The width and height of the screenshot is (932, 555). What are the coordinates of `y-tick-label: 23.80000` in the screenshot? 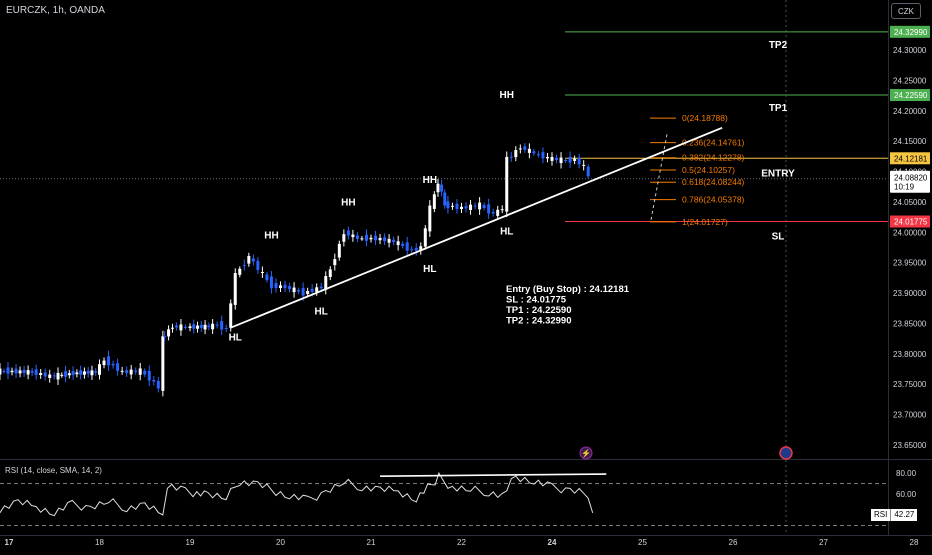 It's located at (910, 354).